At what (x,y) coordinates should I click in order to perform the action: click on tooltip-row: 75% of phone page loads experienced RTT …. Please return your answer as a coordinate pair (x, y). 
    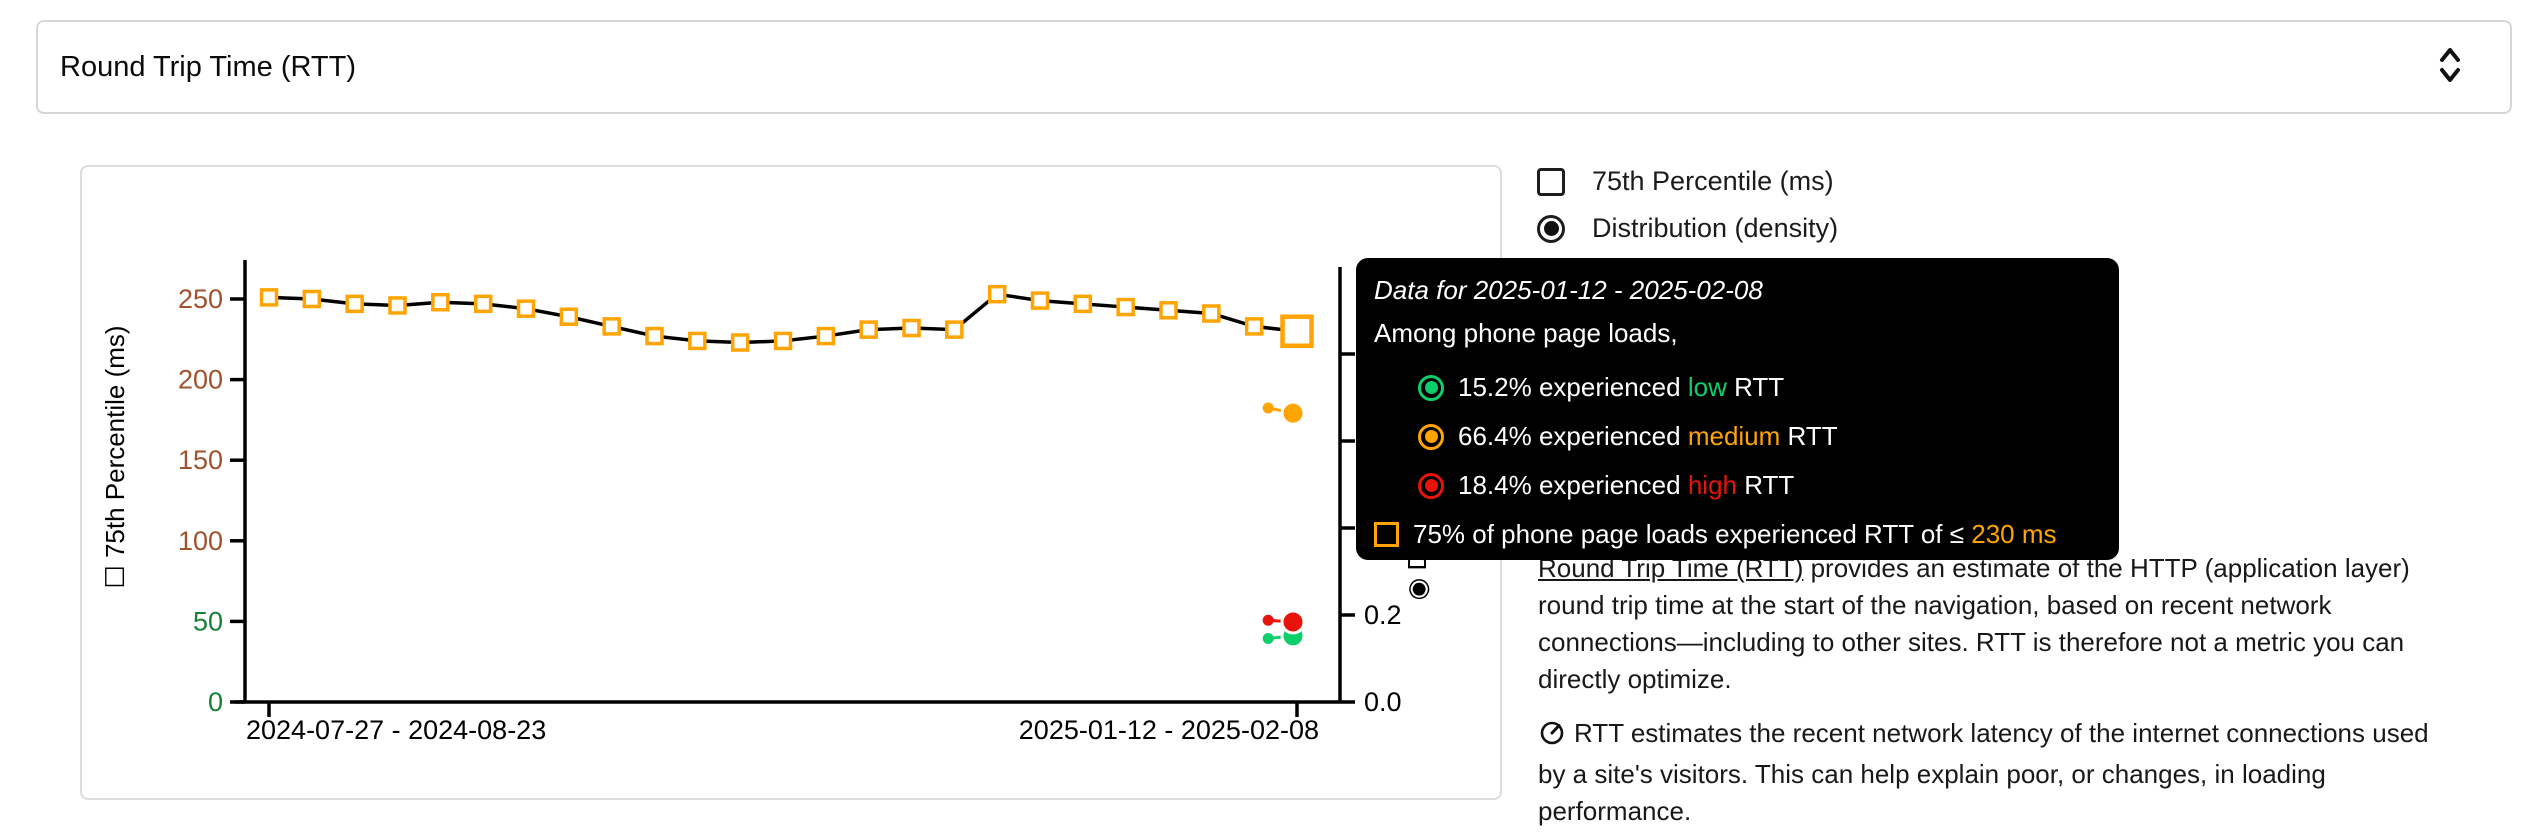
    Looking at the image, I should click on (1736, 534).